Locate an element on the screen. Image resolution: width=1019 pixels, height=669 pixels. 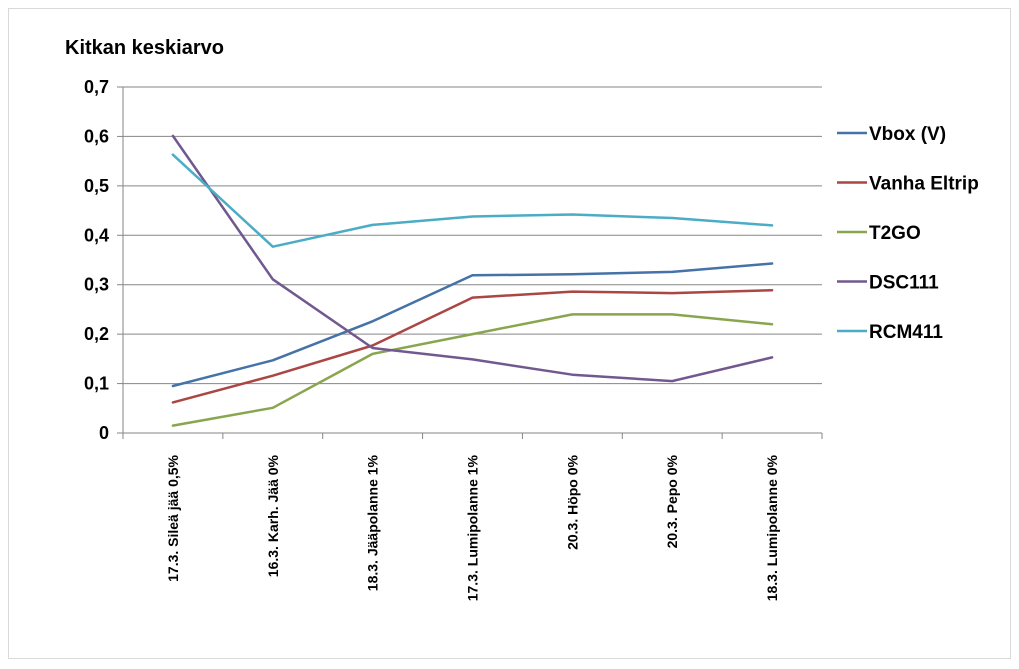
y-tick-label: 0 is located at coordinates (104, 433).